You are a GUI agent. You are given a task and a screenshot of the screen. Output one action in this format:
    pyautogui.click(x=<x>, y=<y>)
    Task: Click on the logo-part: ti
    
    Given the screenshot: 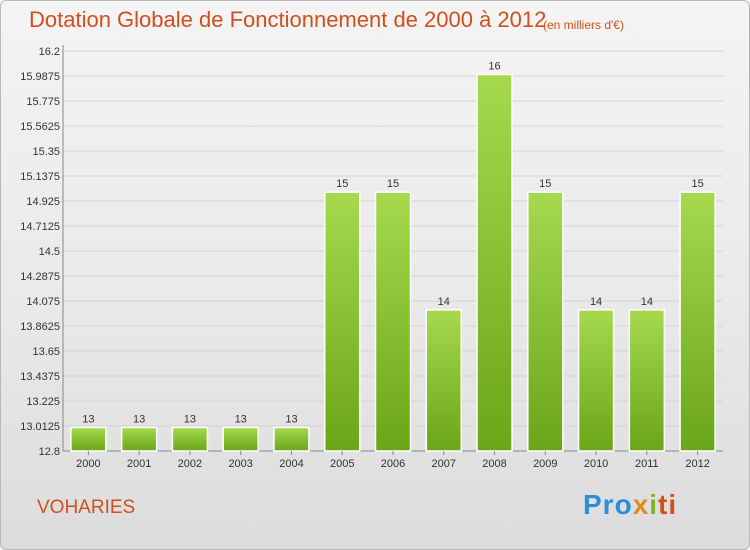 What is the action you would take?
    pyautogui.click(x=668, y=504)
    